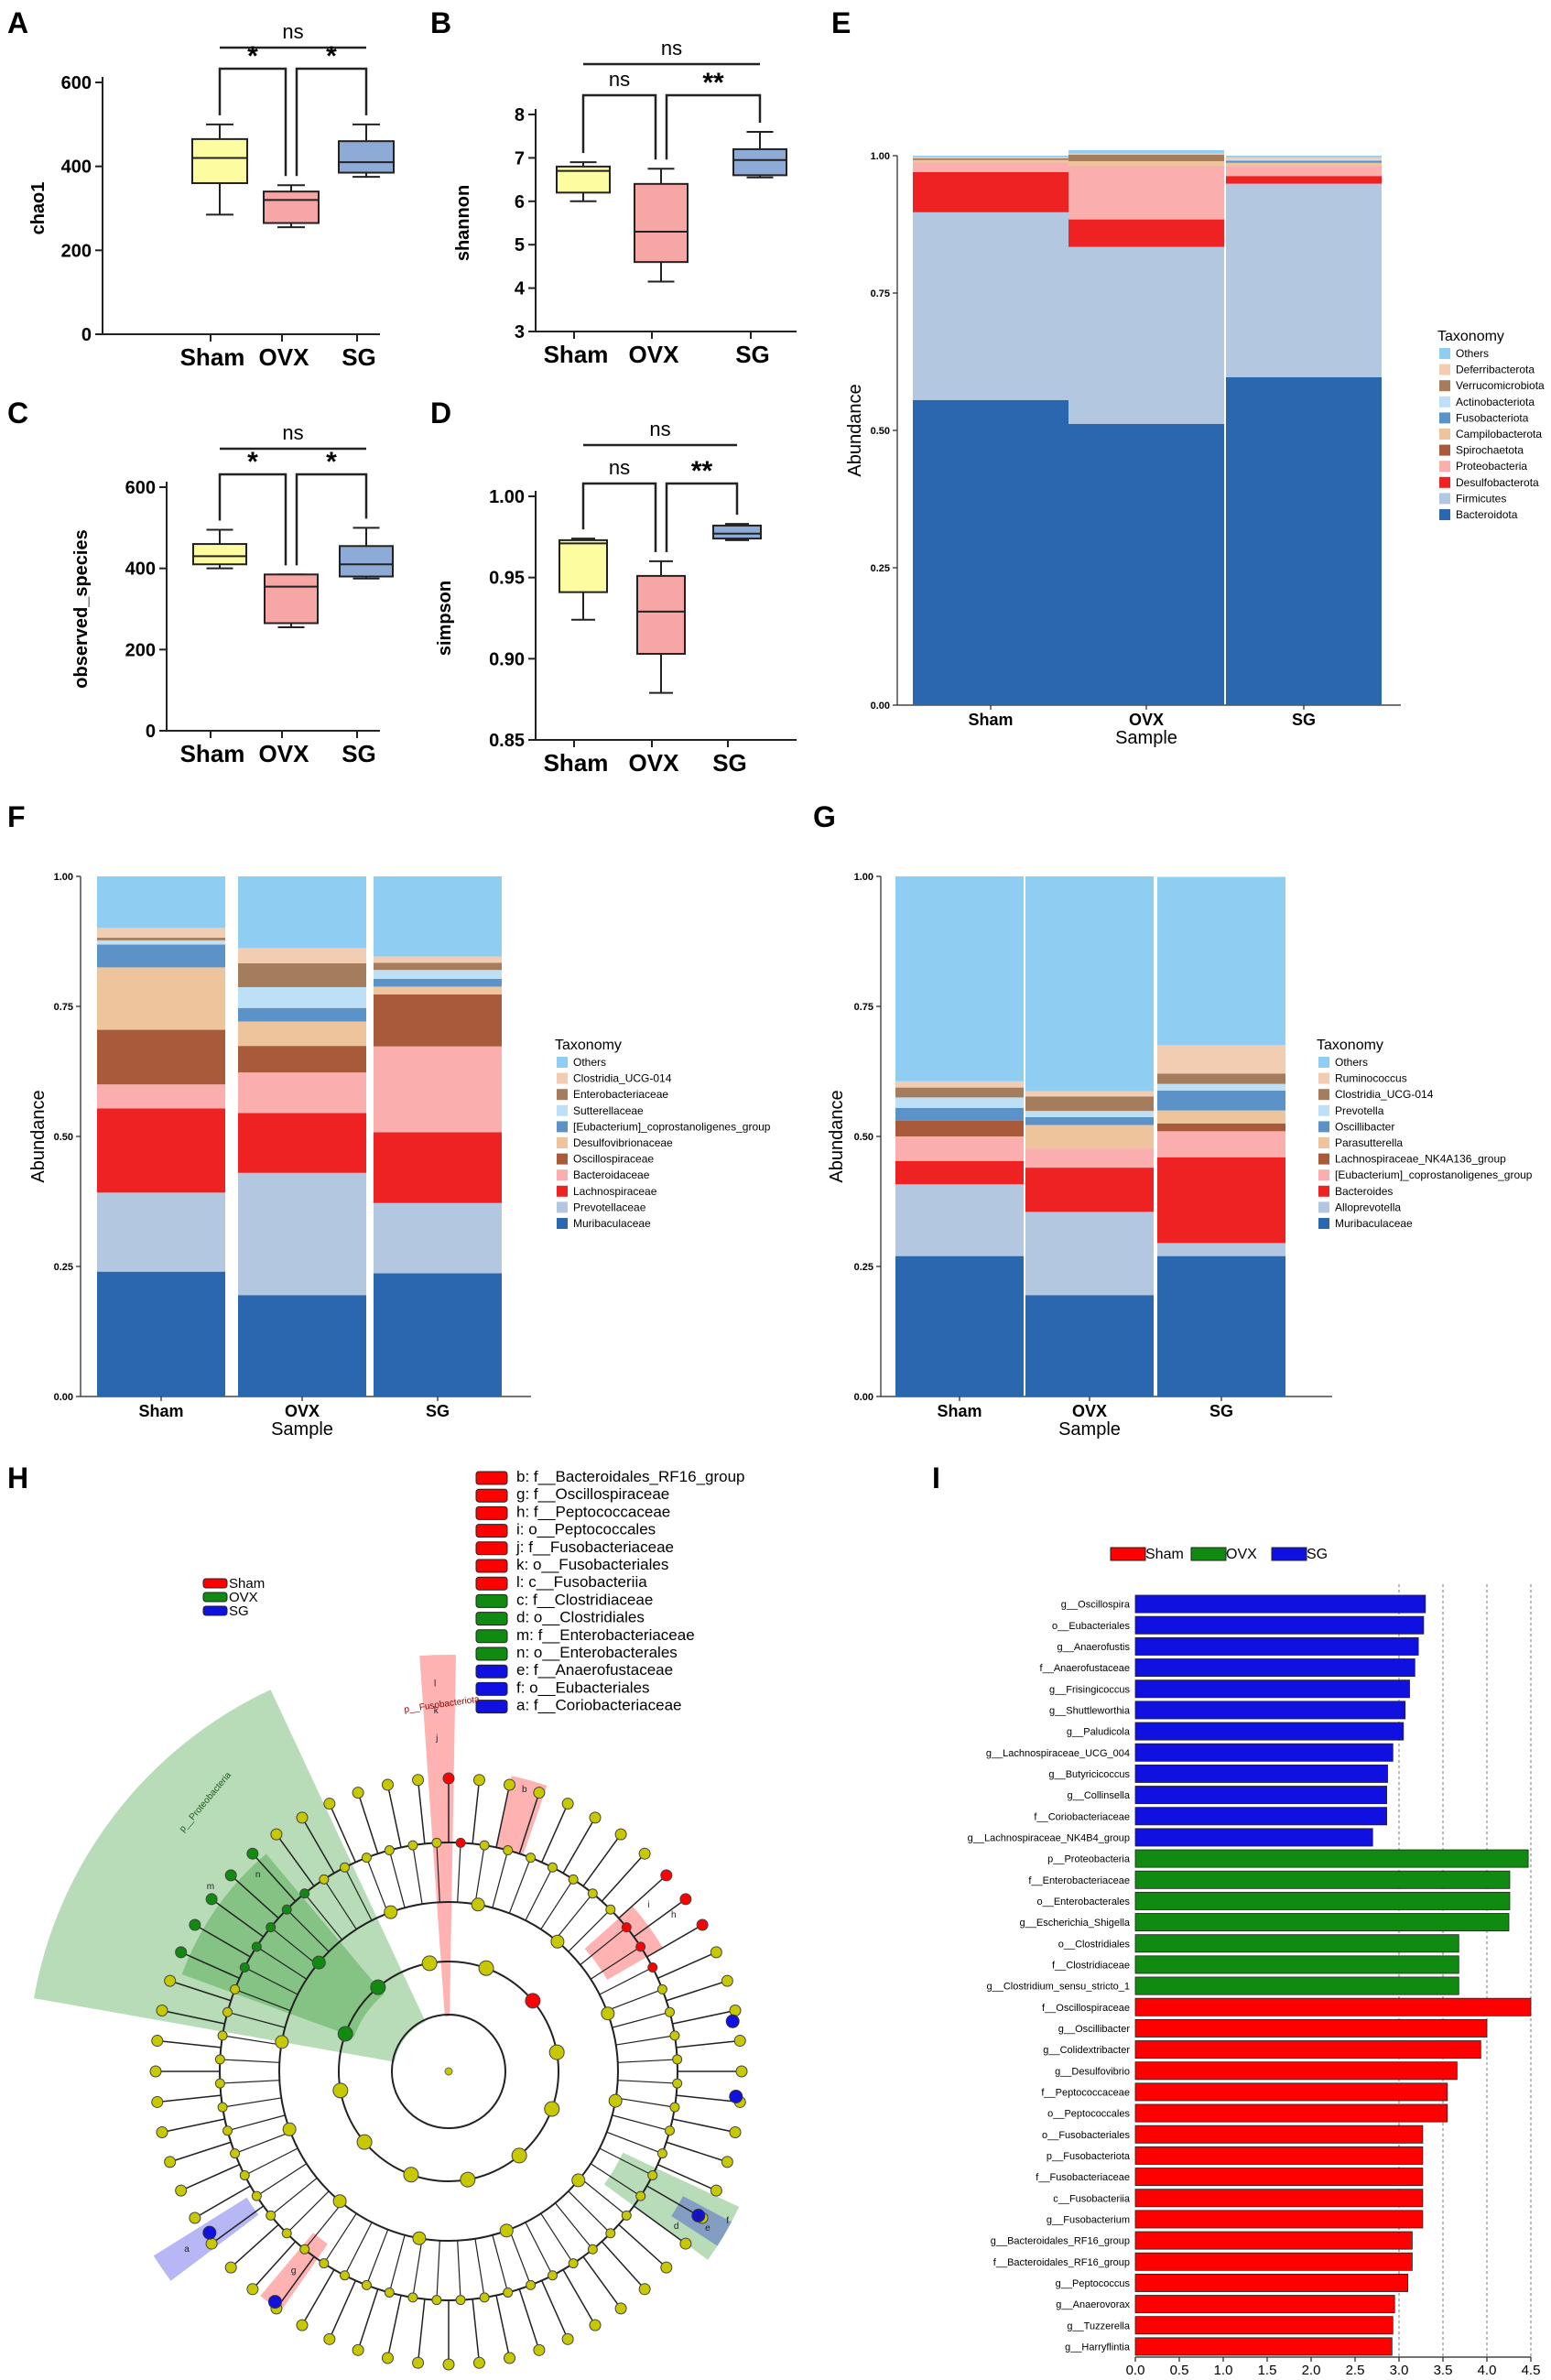 The width and height of the screenshot is (1551, 2380). I want to click on panel-letter-i: I, so click(936, 1478).